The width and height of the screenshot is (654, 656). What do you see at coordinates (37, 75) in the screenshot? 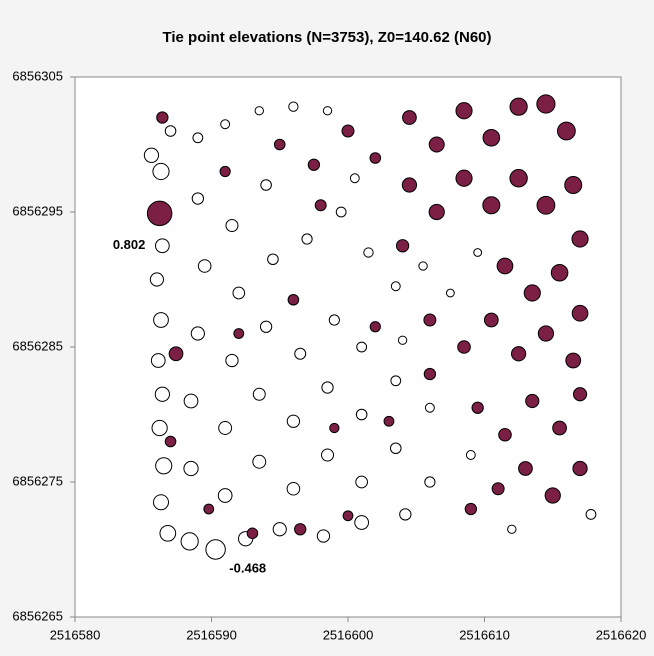
I see `y-tick-label: 6856305` at bounding box center [37, 75].